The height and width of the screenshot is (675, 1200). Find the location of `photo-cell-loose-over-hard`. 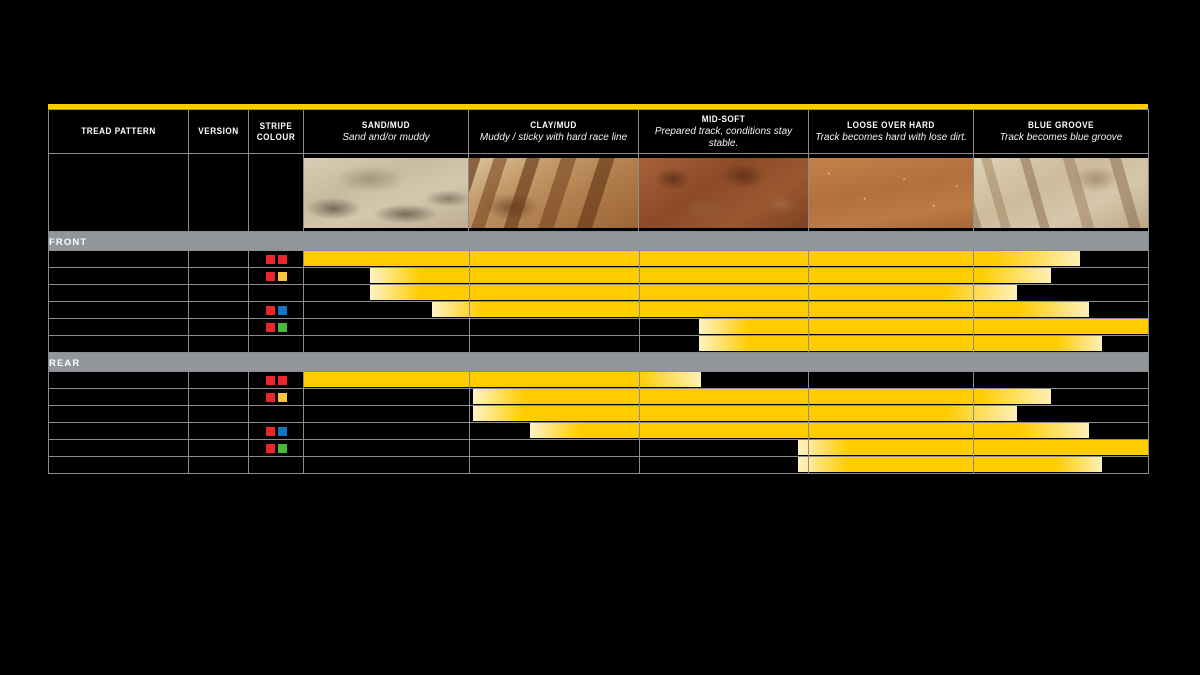

photo-cell-loose-over-hard is located at coordinates (891, 192).